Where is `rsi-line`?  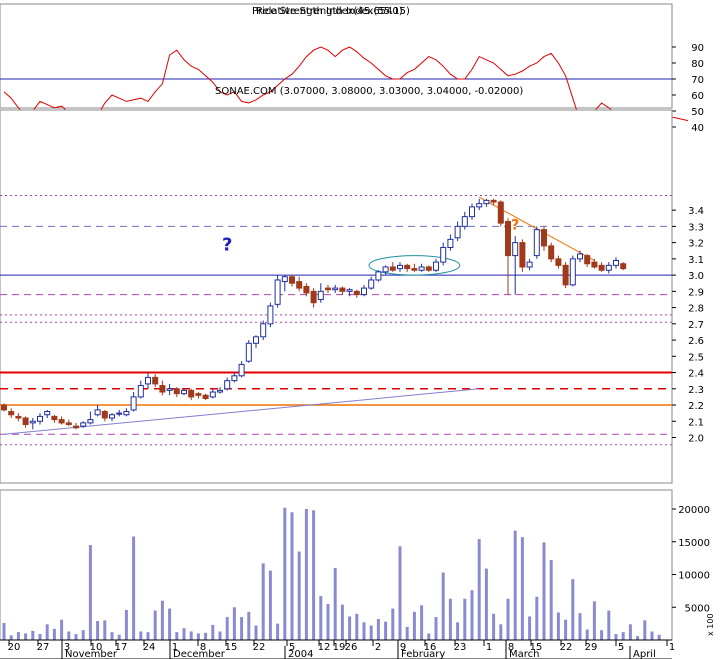
rsi-line is located at coordinates (346, 87).